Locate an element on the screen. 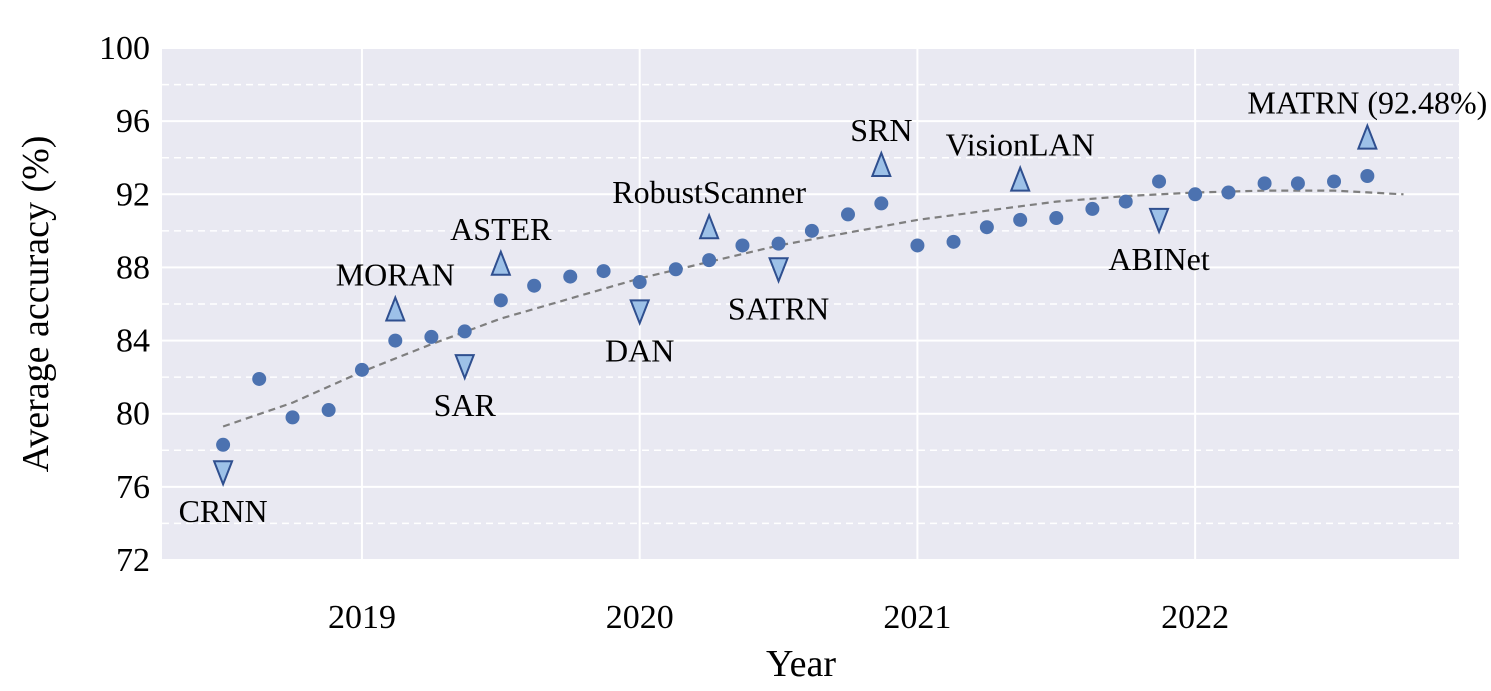 The height and width of the screenshot is (691, 1491). x-tick-label: 2020 is located at coordinates (640, 617).